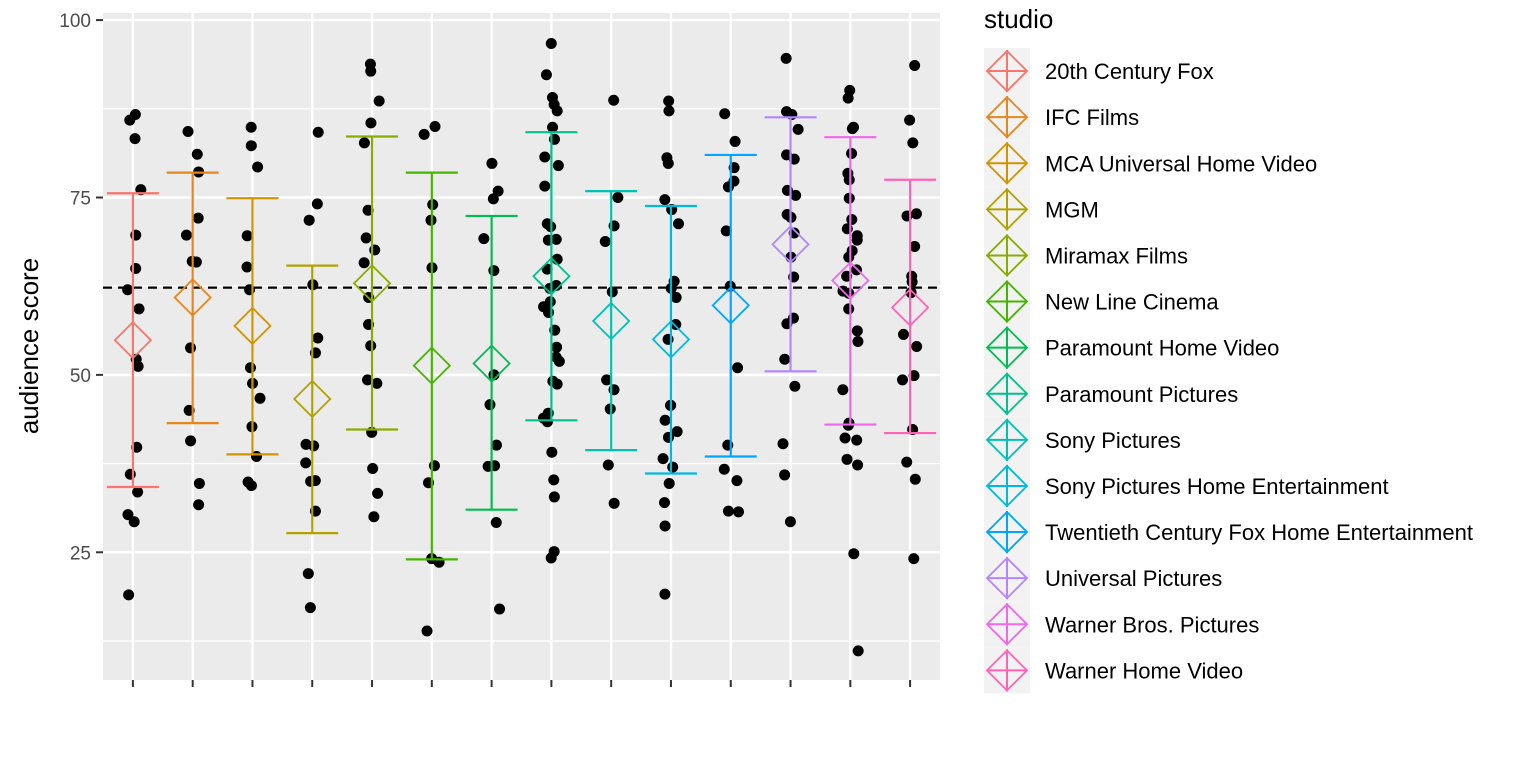 Image resolution: width=1536 pixels, height=768 pixels. What do you see at coordinates (1086, 255) in the screenshot?
I see `legend-item: Miramax Films` at bounding box center [1086, 255].